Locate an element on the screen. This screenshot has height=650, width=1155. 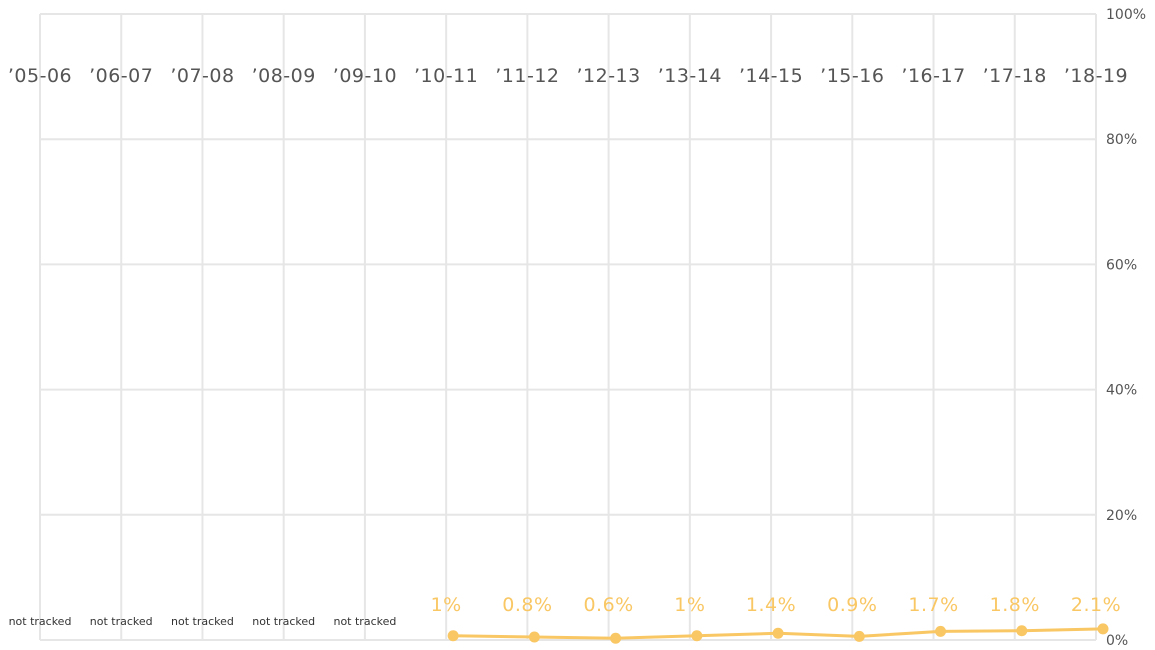
category-label: ’17-18 is located at coordinates (1015, 76).